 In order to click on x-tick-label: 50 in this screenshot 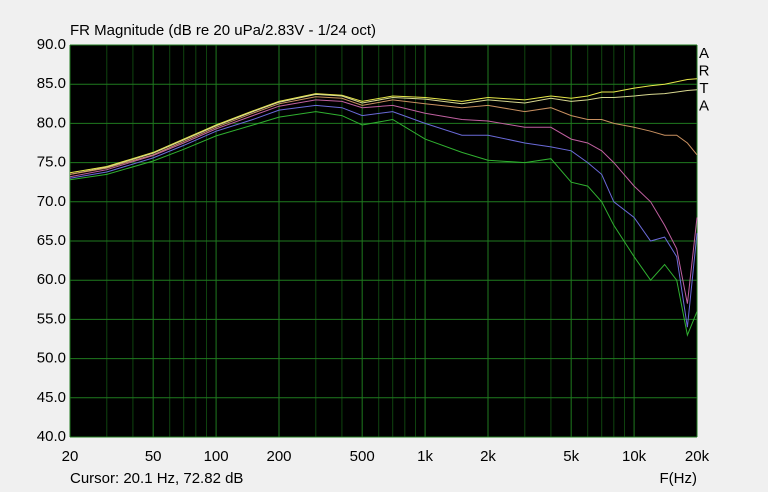, I will do `click(153, 456)`.